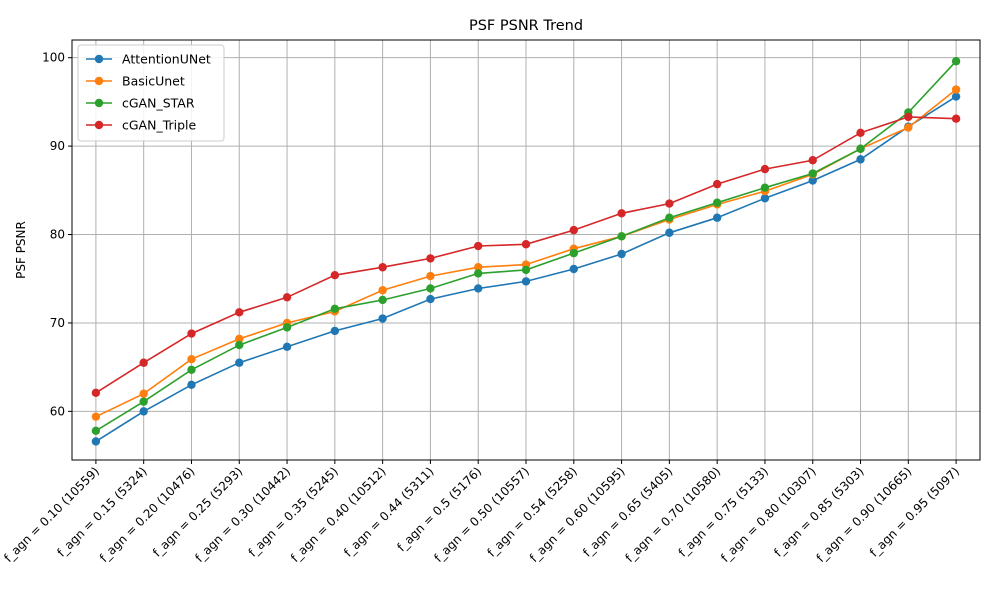 The width and height of the screenshot is (1000, 600). Describe the element at coordinates (526, 26) in the screenshot. I see `chart-title: PSF PSNR Trend` at that location.